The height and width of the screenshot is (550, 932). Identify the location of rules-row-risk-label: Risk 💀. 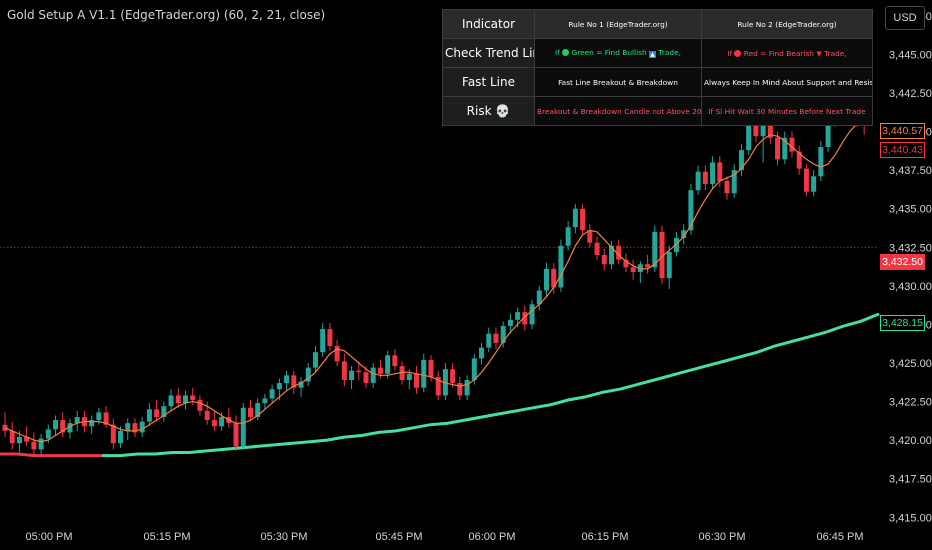
(488, 111).